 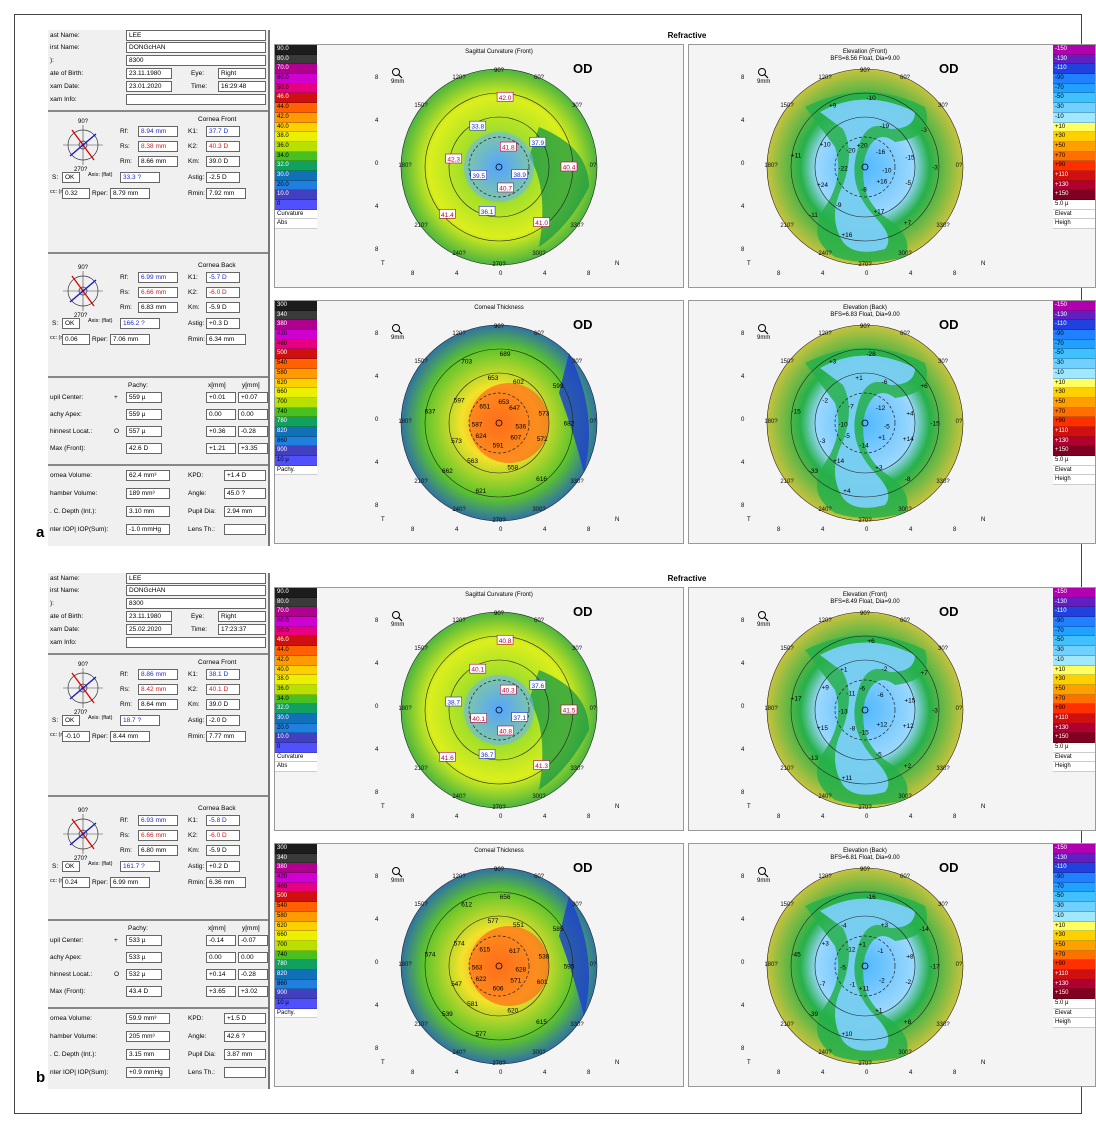 What do you see at coordinates (223, 820) in the screenshot?
I see `cornea-back-k1: -5.8 D` at bounding box center [223, 820].